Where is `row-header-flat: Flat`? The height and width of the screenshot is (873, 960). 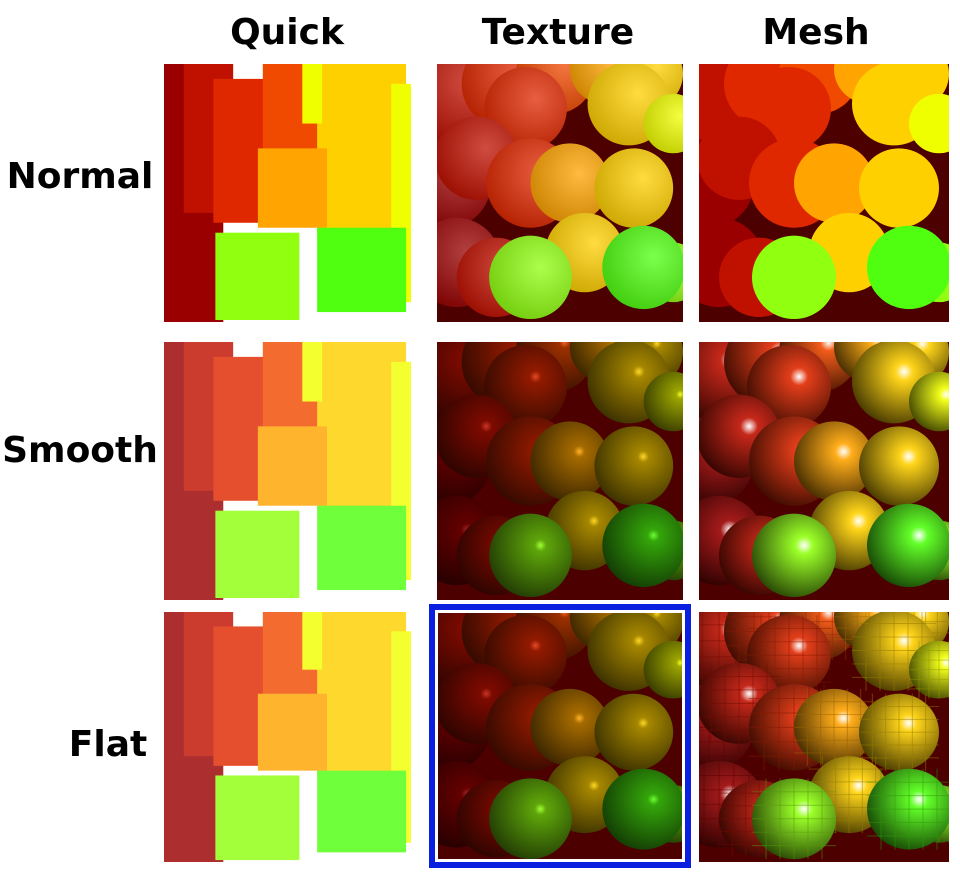 row-header-flat: Flat is located at coordinates (108, 744).